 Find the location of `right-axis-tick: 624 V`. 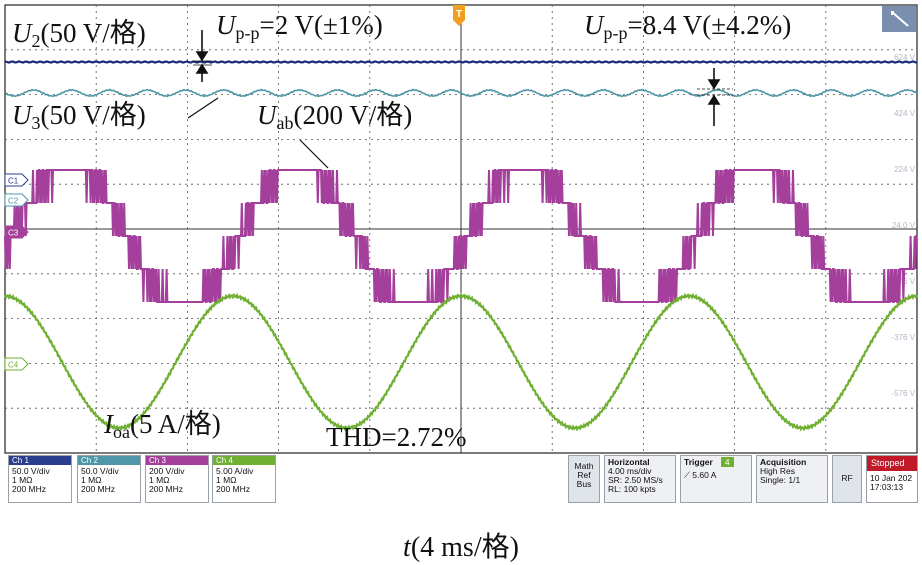

right-axis-tick: 624 V is located at coordinates (905, 57).